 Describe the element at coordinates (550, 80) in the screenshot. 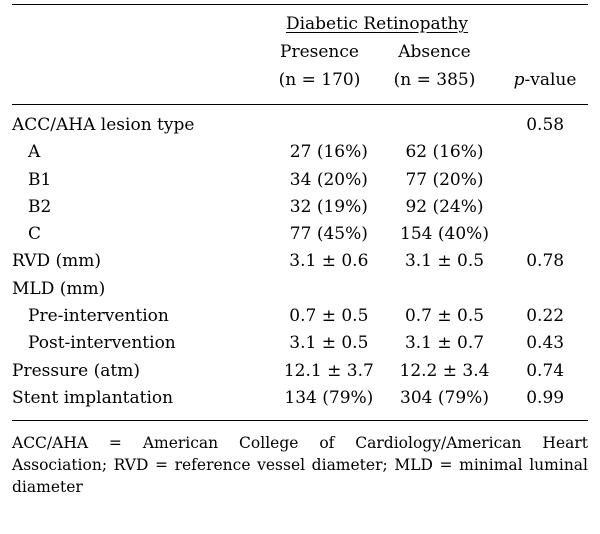

I see `p-value-suffix: -value` at that location.